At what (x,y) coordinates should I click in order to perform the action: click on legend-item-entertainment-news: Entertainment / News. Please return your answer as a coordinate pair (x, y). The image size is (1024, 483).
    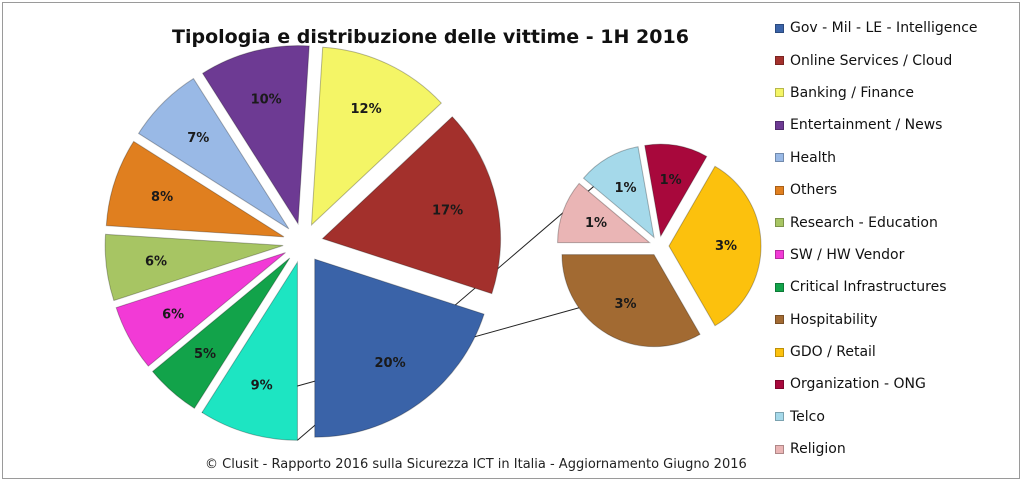
    Looking at the image, I should click on (876, 125).